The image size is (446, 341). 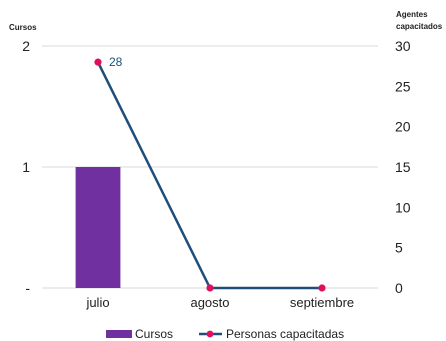 What do you see at coordinates (403, 46) in the screenshot?
I see `right-tick-label: 30` at bounding box center [403, 46].